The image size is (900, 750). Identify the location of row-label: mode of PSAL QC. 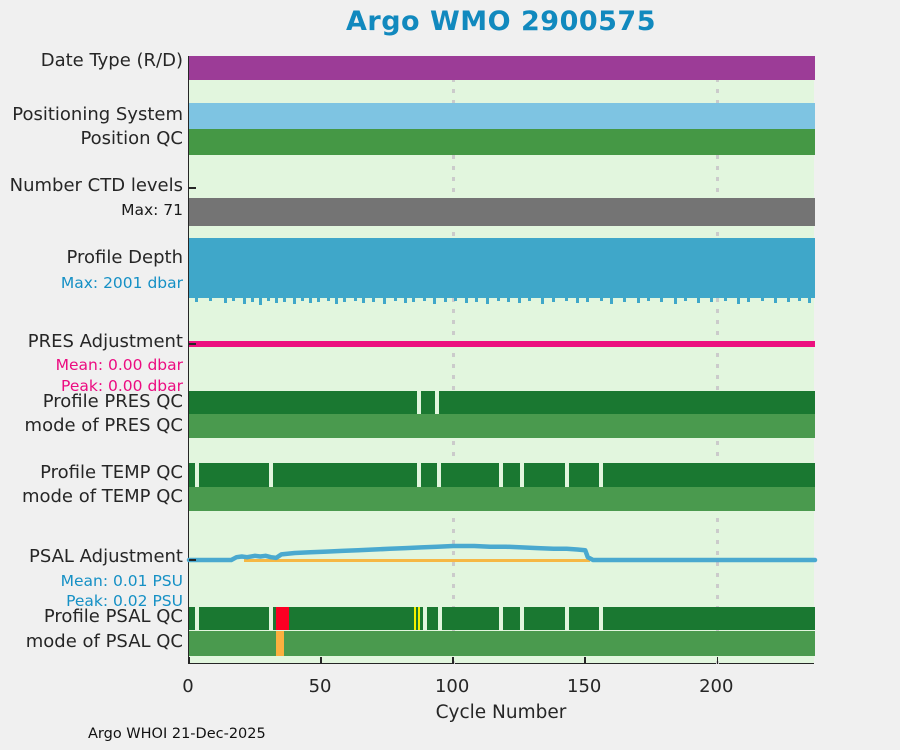
(104, 641).